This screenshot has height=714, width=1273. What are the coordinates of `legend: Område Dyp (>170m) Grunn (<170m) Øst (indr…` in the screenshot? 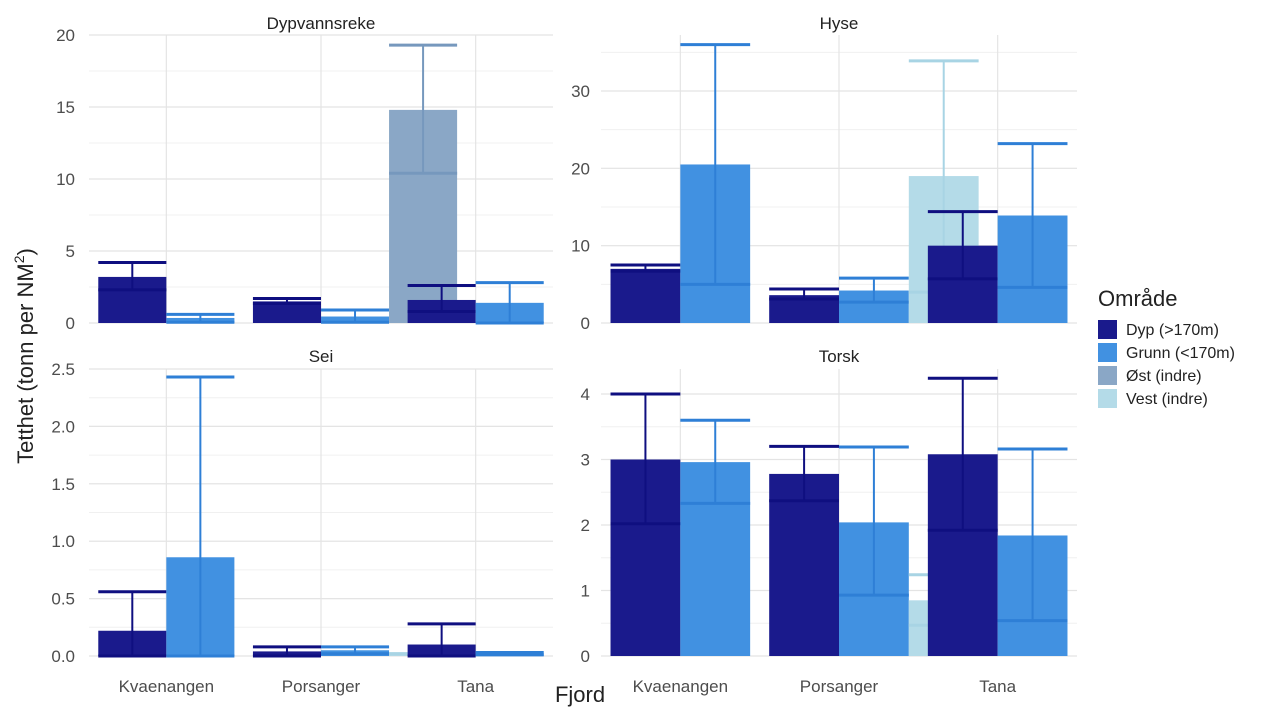 It's located at (1166, 347).